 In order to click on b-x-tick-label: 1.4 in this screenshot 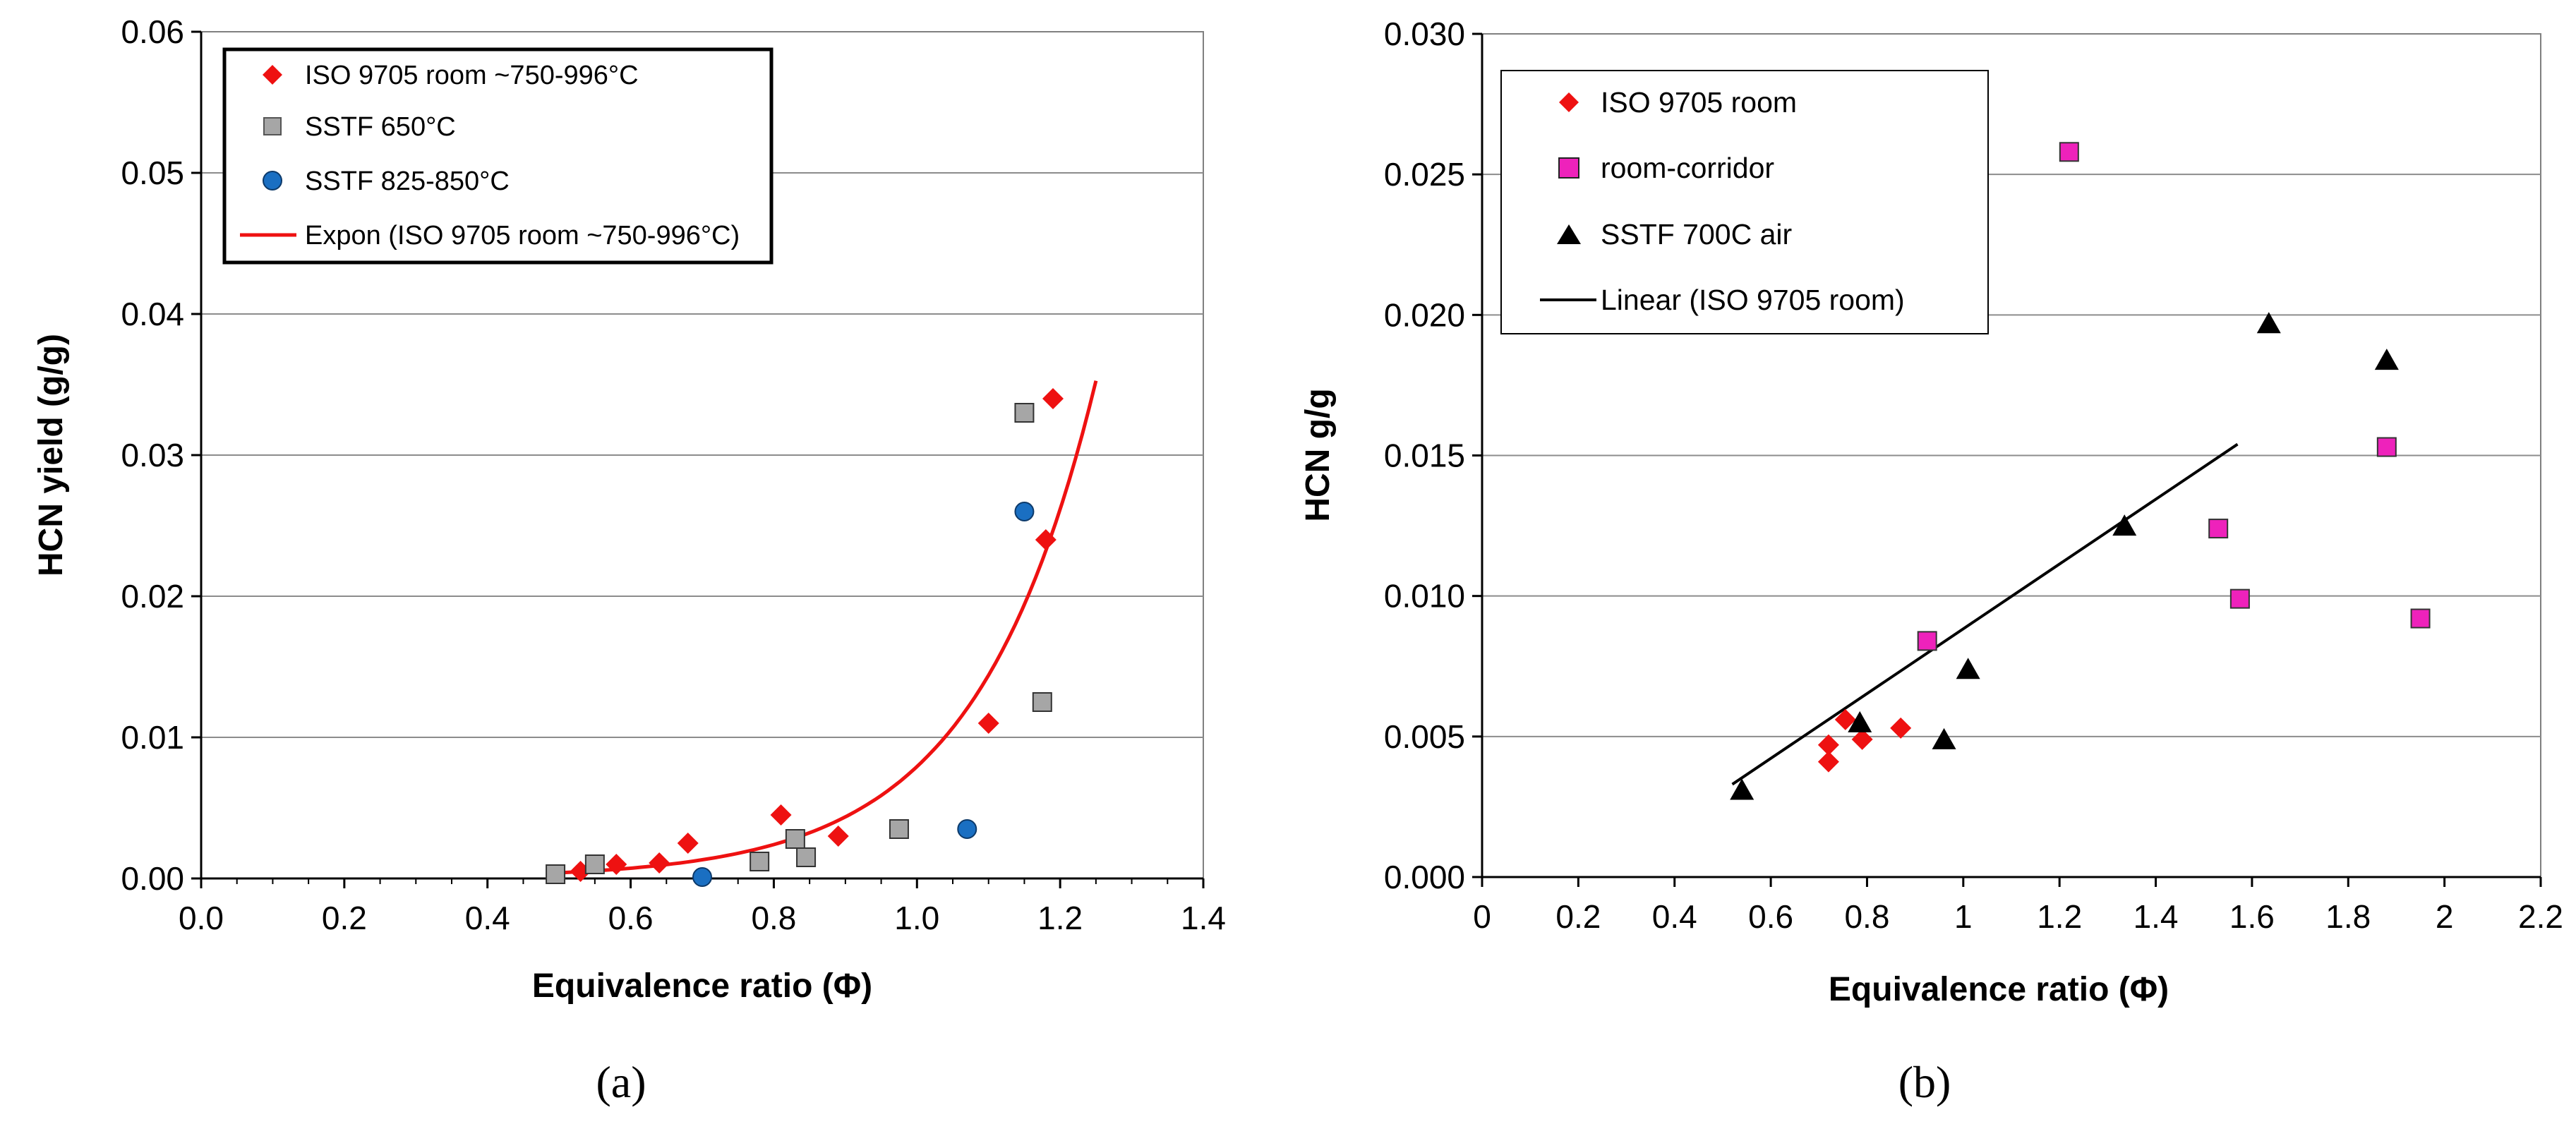, I will do `click(2156, 916)`.